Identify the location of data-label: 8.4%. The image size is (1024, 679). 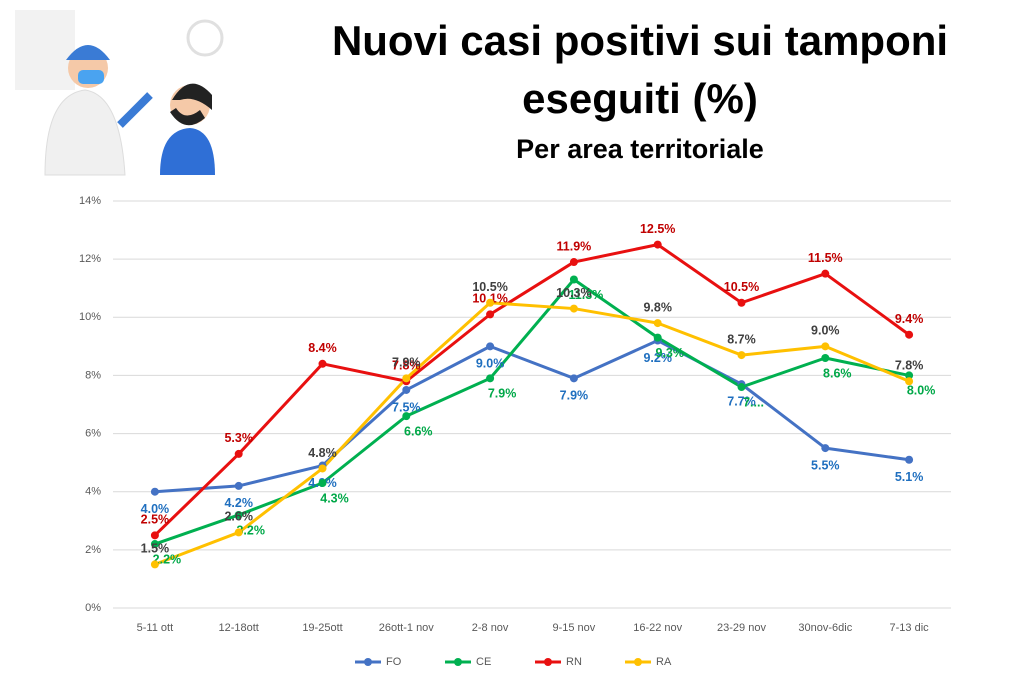
(322, 348).